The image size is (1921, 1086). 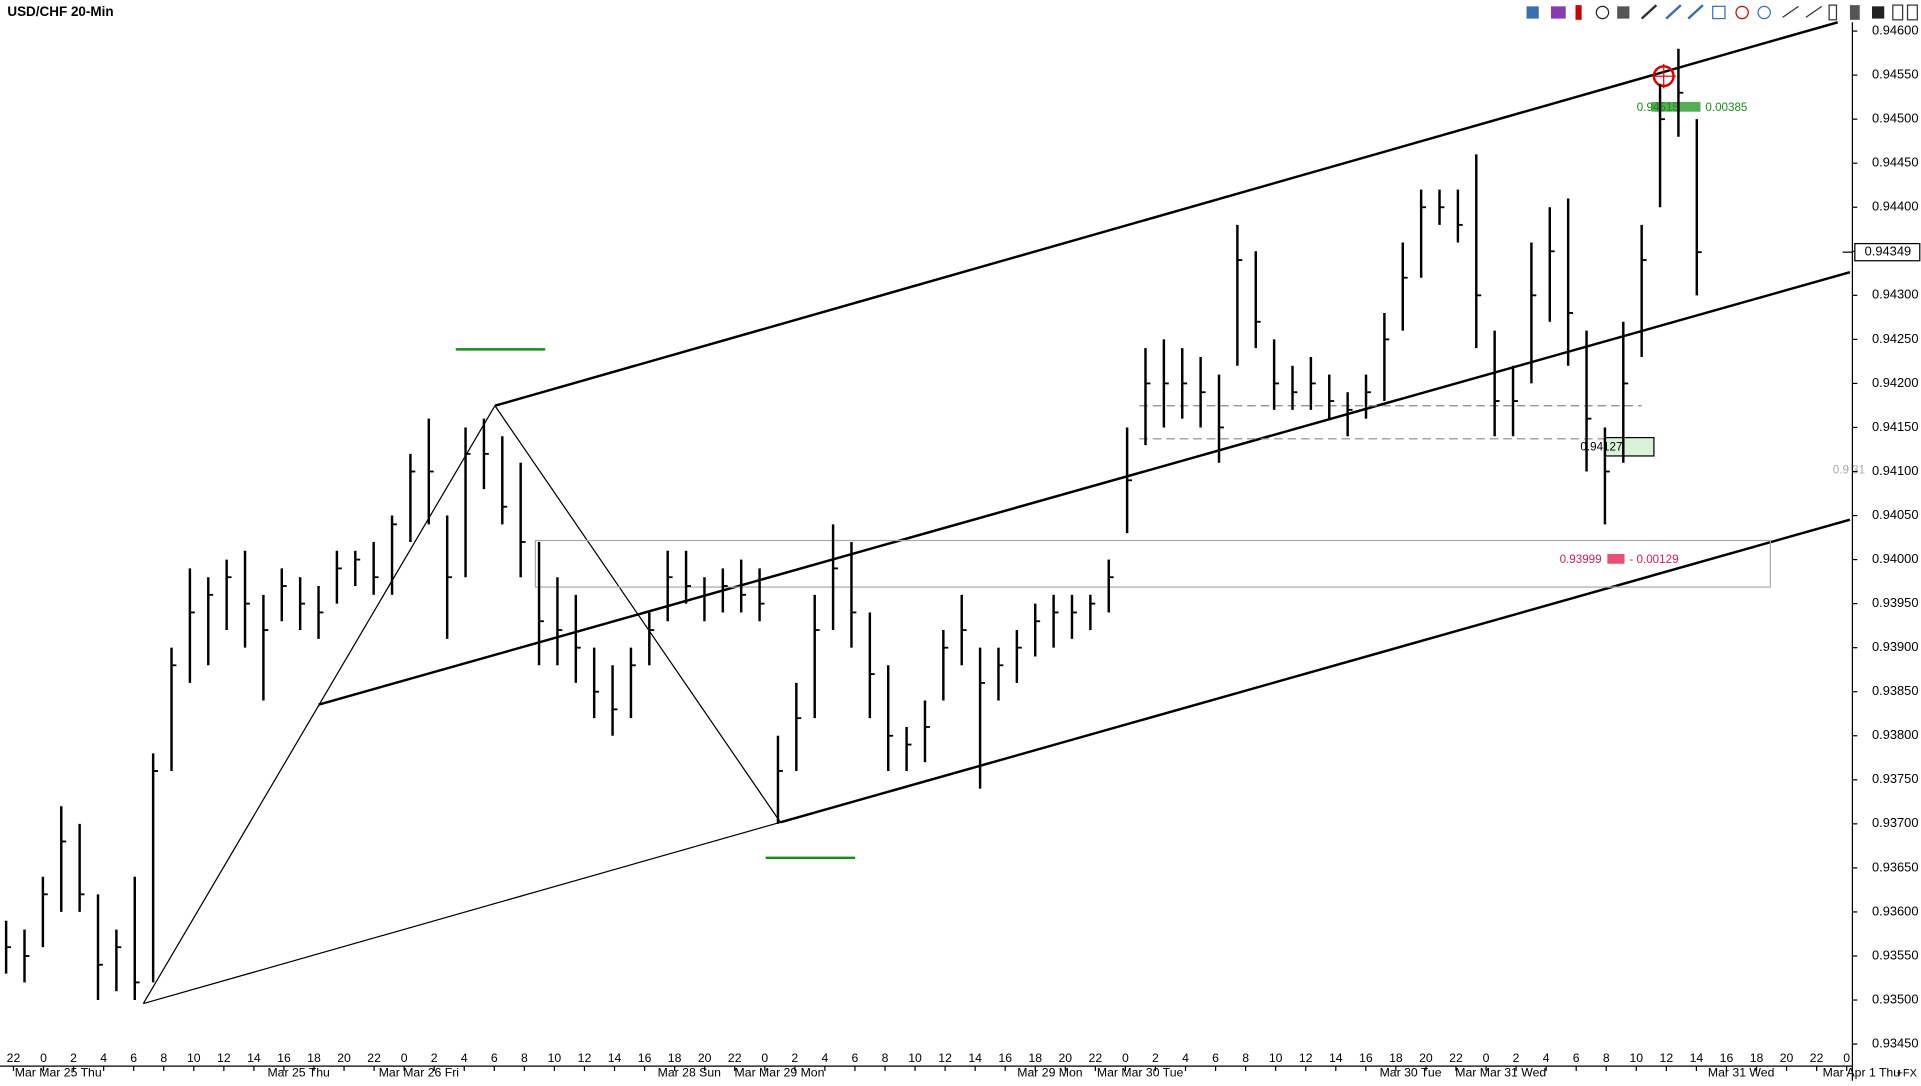 What do you see at coordinates (1861, 1073) in the screenshot?
I see `x-date-label: Mar Apr 1 Thu` at bounding box center [1861, 1073].